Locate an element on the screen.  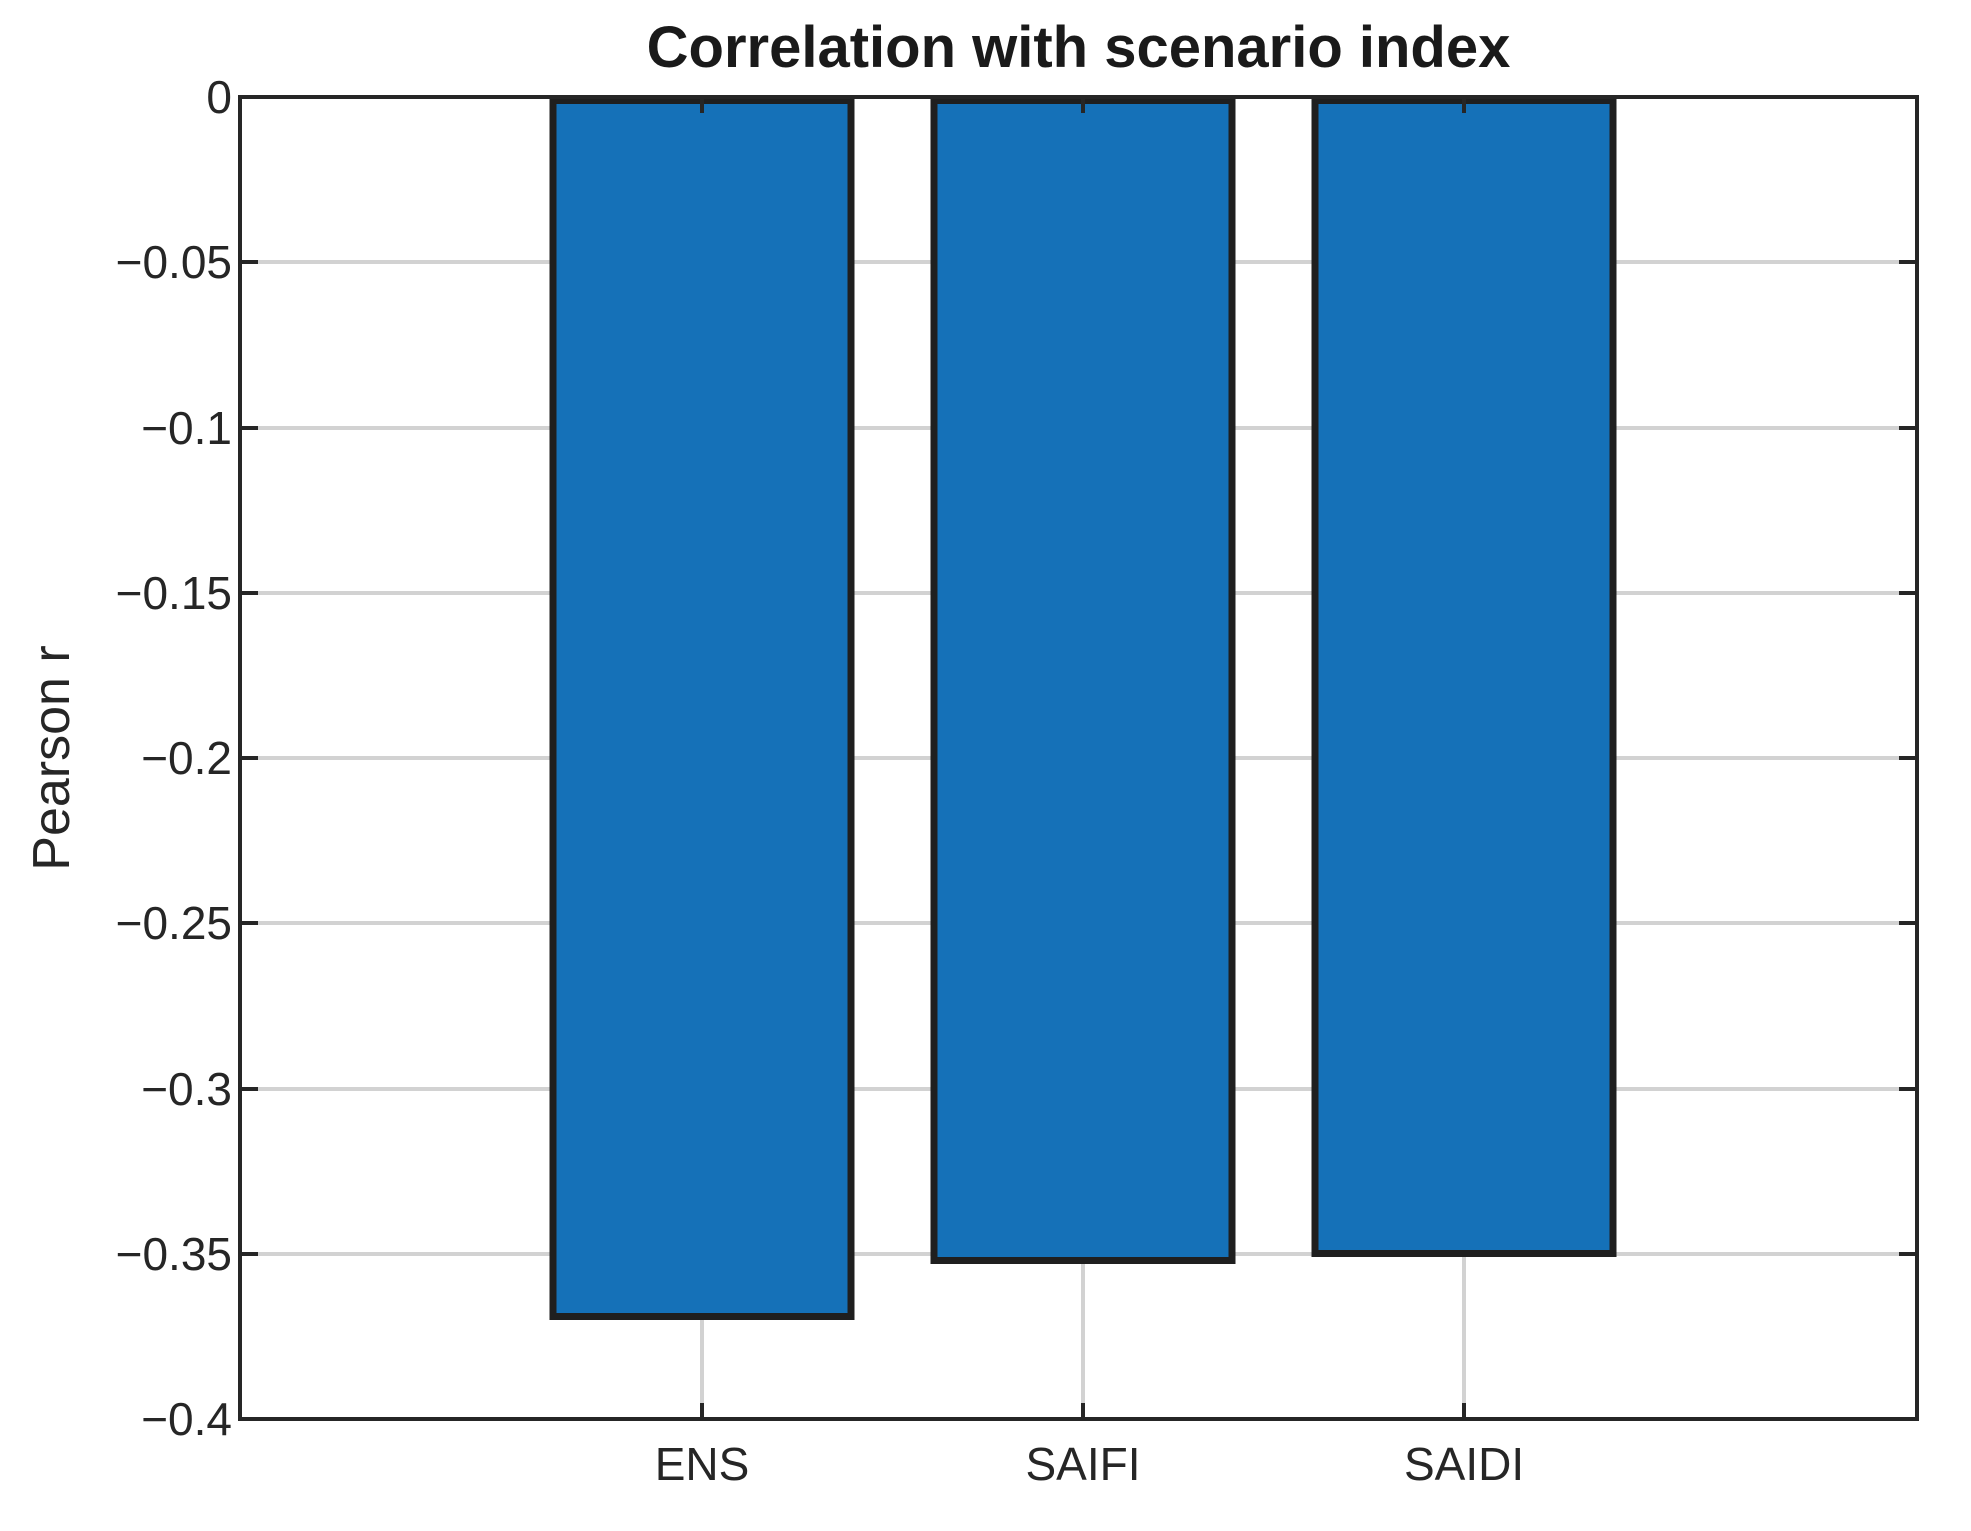
bar-ens is located at coordinates (702, 708).